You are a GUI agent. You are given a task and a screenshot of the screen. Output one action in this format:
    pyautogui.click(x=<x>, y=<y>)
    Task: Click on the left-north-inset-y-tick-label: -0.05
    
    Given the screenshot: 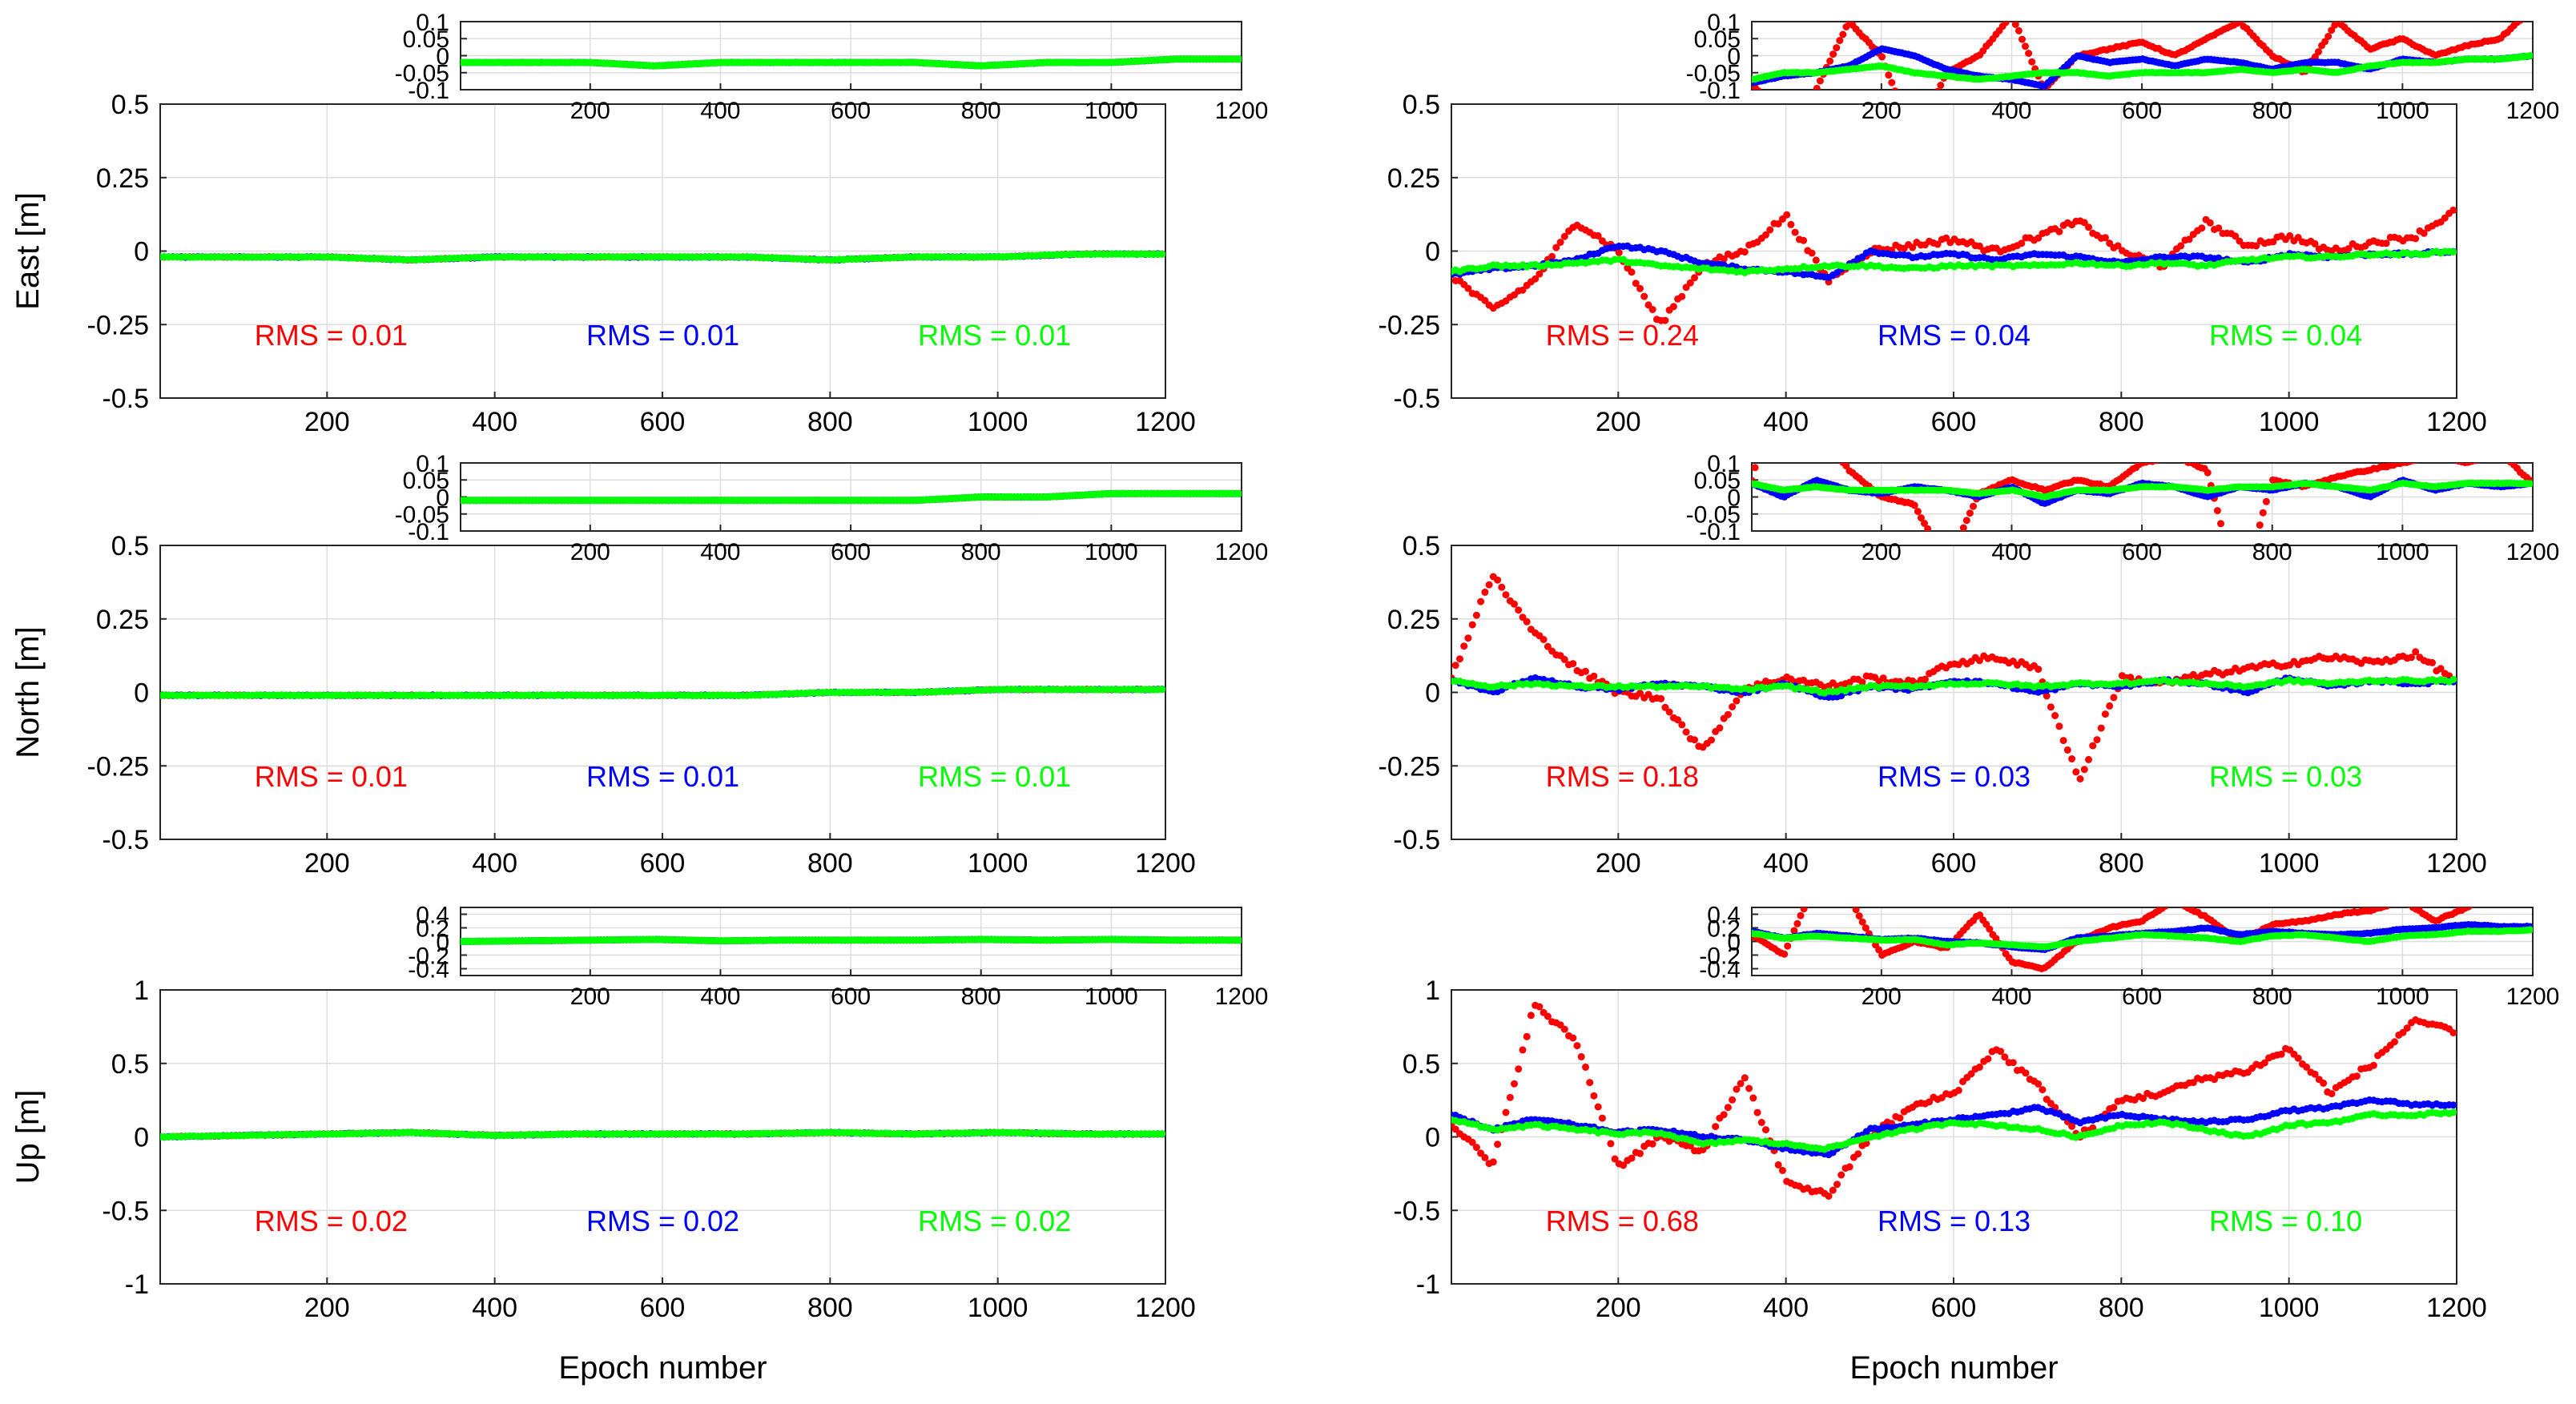 What is the action you would take?
    pyautogui.click(x=422, y=515)
    